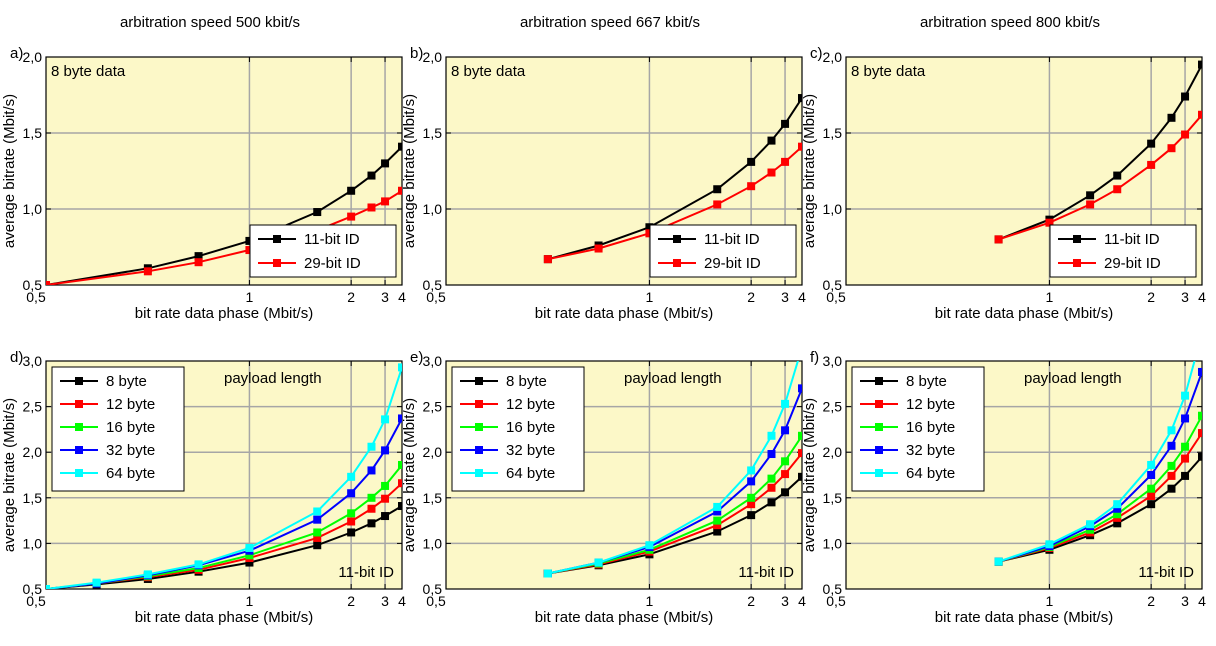  What do you see at coordinates (926, 381) in the screenshot?
I see `legend-entry: 8 byte` at bounding box center [926, 381].